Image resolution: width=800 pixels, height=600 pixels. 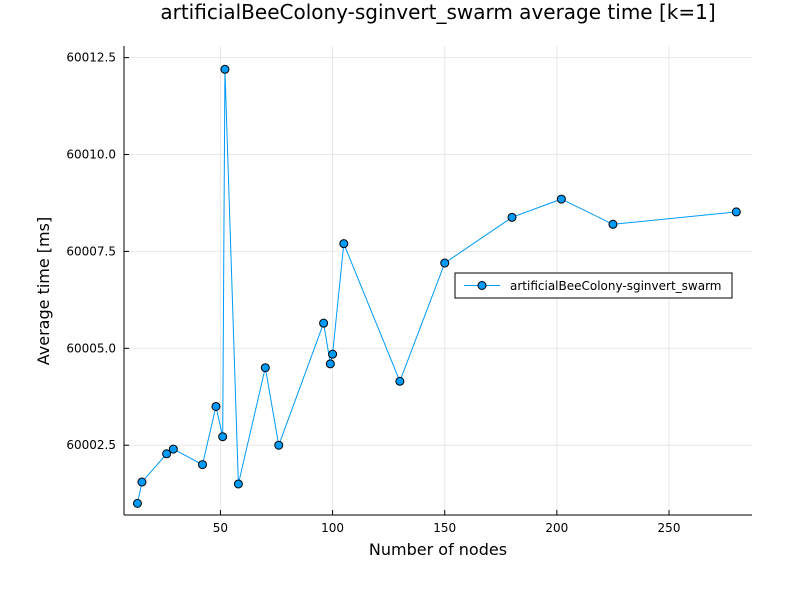 What do you see at coordinates (438, 549) in the screenshot?
I see `x-axis-label: Number of nodes` at bounding box center [438, 549].